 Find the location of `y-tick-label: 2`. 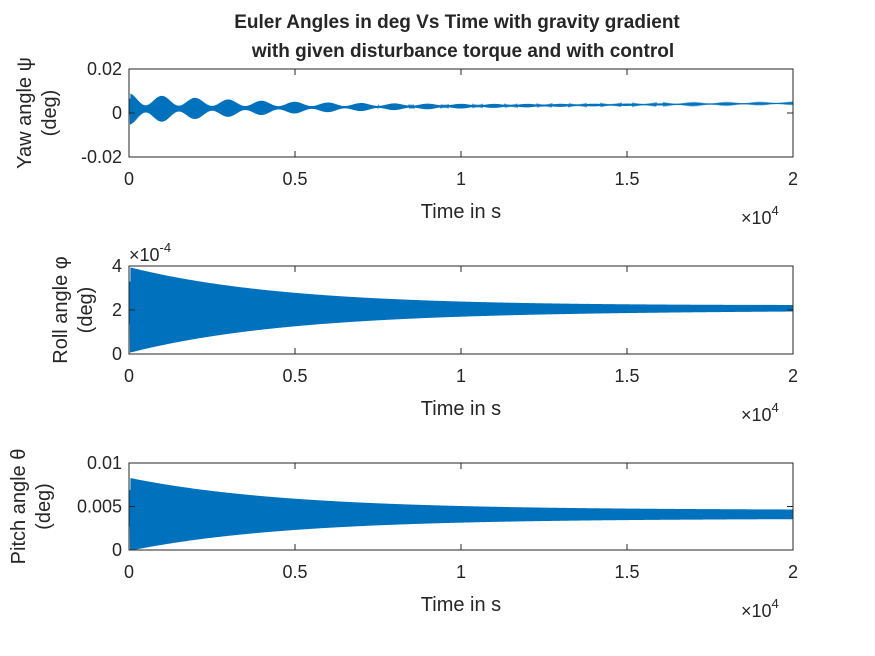

y-tick-label: 2 is located at coordinates (117, 310).